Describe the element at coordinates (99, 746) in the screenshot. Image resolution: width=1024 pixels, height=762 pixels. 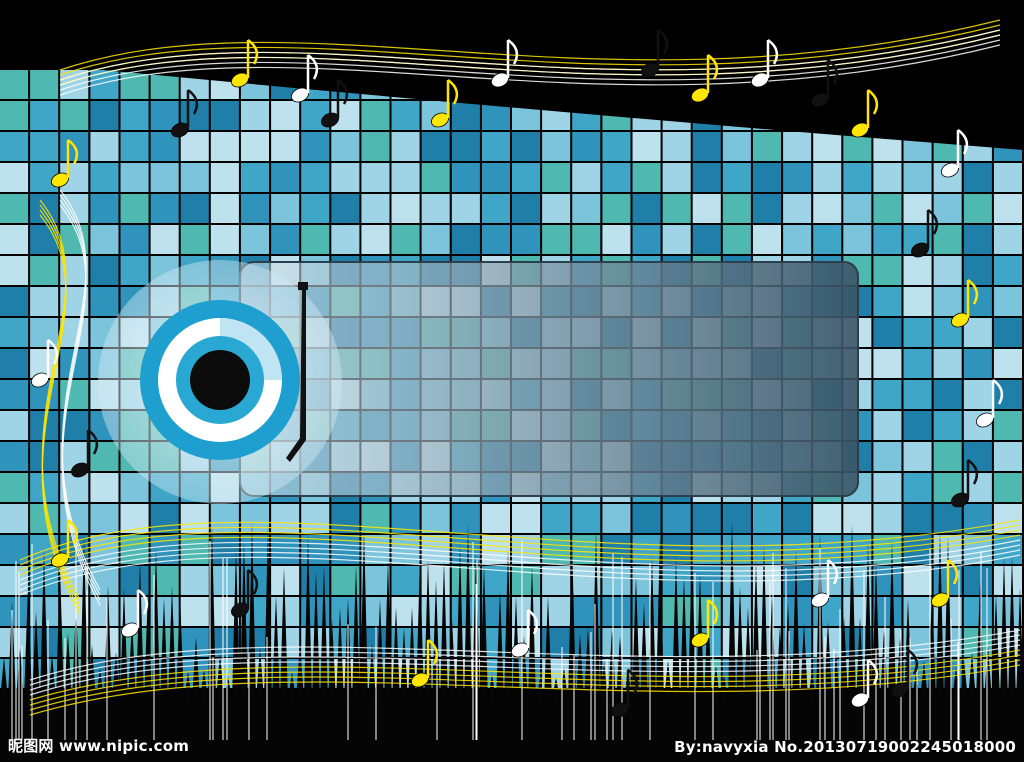
I see `site-watermark: 昵图网 www.nipic.com` at that location.